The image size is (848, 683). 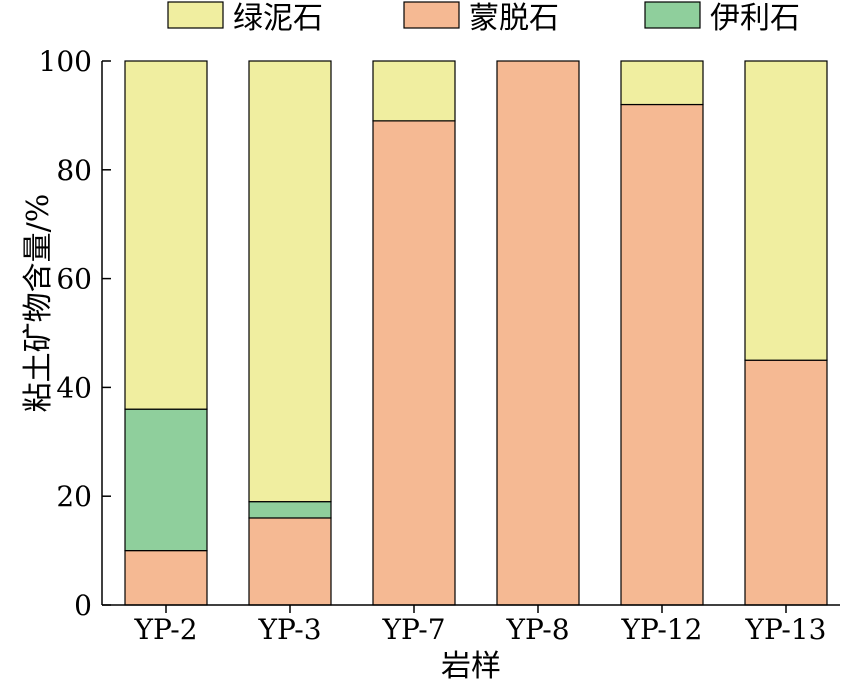 I want to click on bar-segment-yp-2-伊利石, so click(x=166, y=480).